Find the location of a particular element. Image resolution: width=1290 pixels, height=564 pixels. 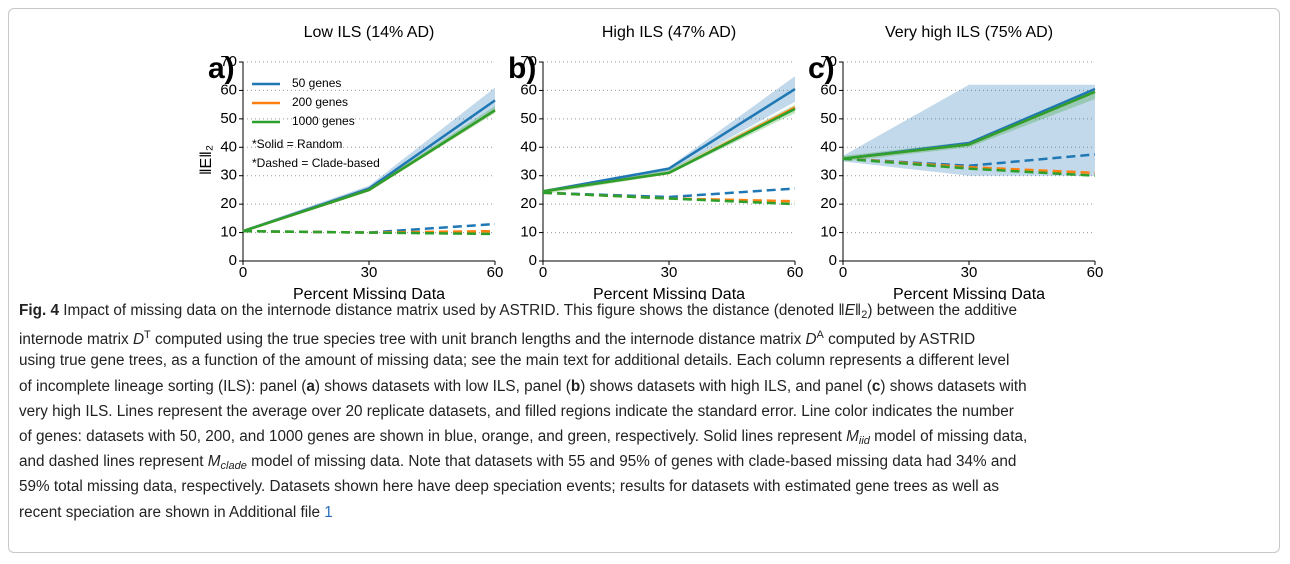

caption-text: A is located at coordinates (820, 335).